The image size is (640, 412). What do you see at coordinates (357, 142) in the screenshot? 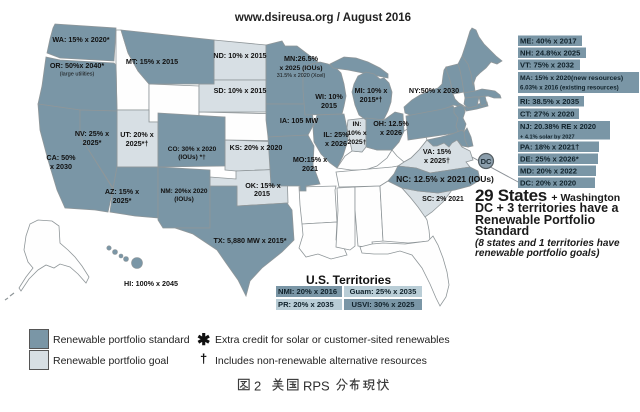
I see `svg-text: 2025†` at bounding box center [357, 142].